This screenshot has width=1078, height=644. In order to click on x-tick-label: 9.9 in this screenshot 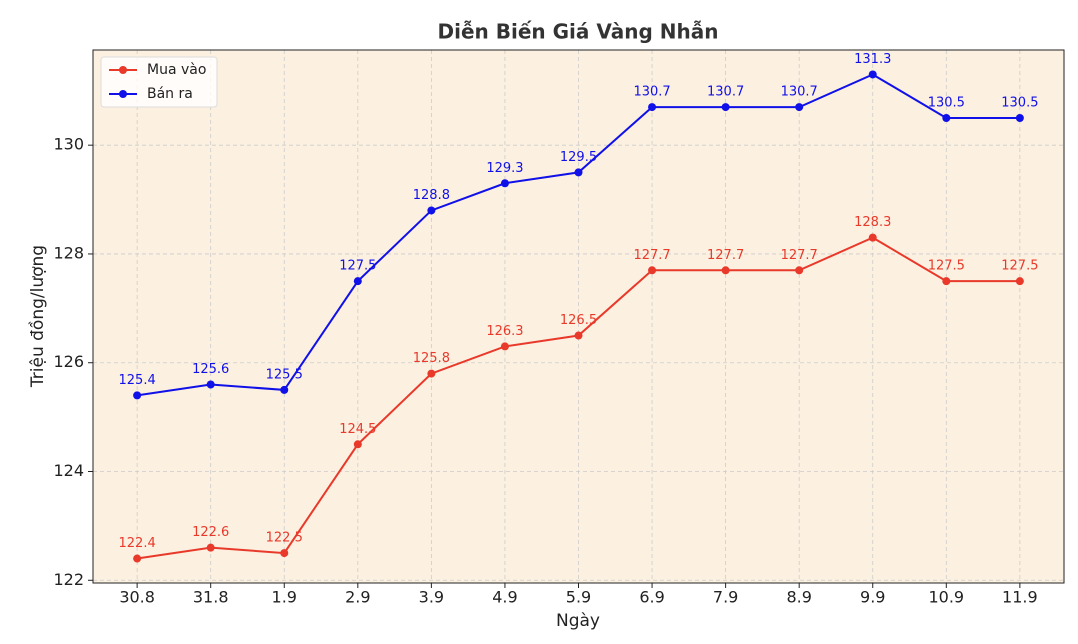, I will do `click(872, 597)`.